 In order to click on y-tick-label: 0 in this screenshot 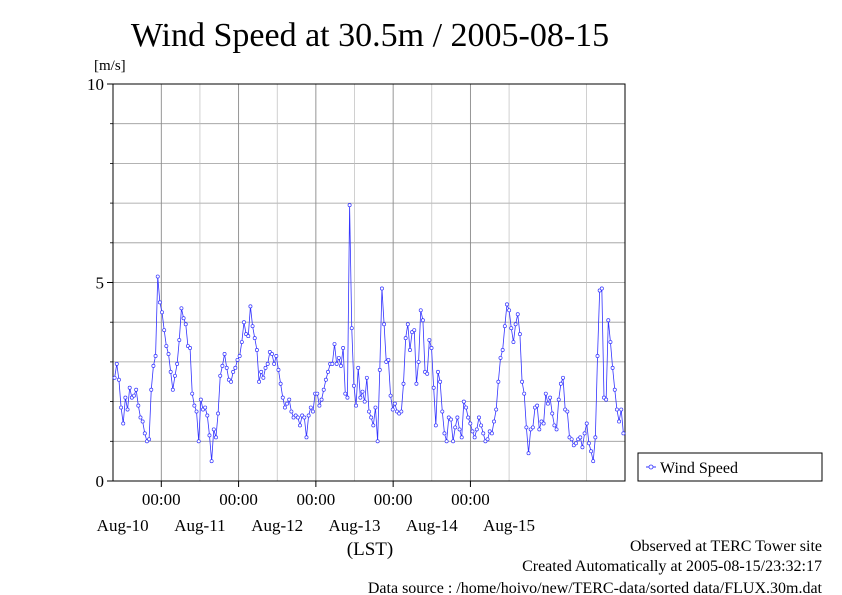, I will do `click(100, 481)`.